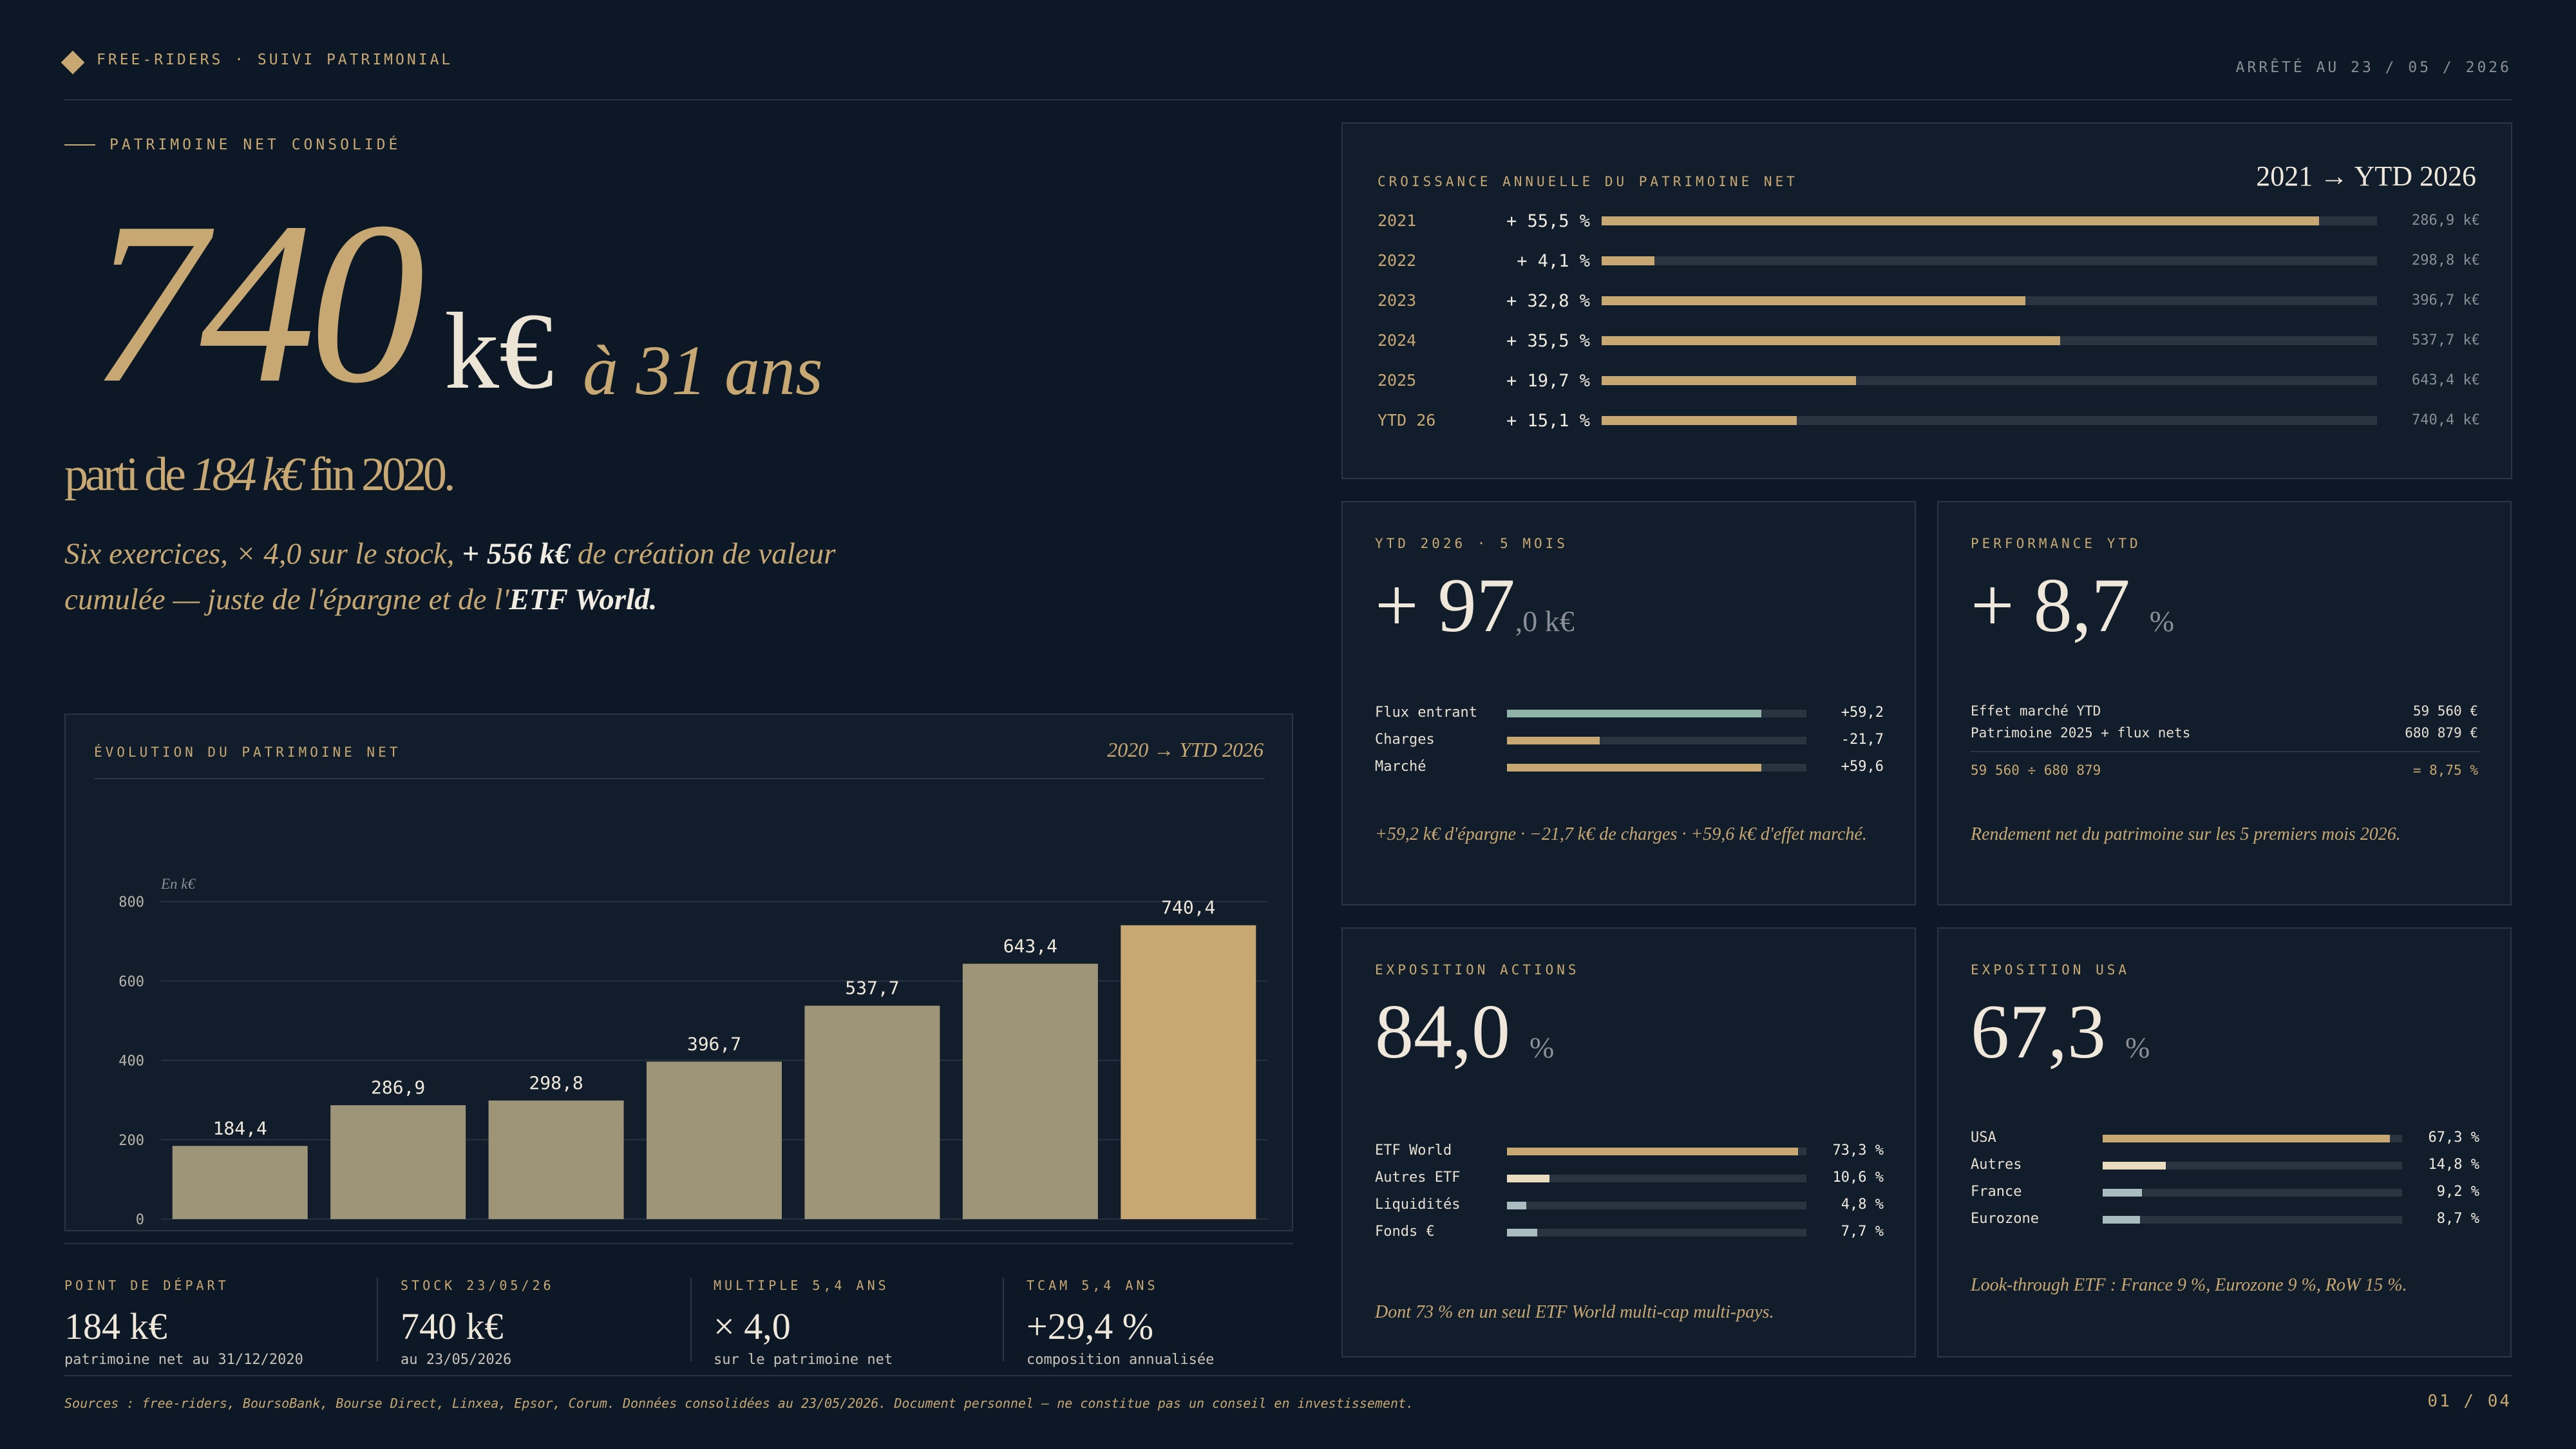  Describe the element at coordinates (2445, 711) in the screenshot. I see `perf-line1-value: 59 560 €` at that location.